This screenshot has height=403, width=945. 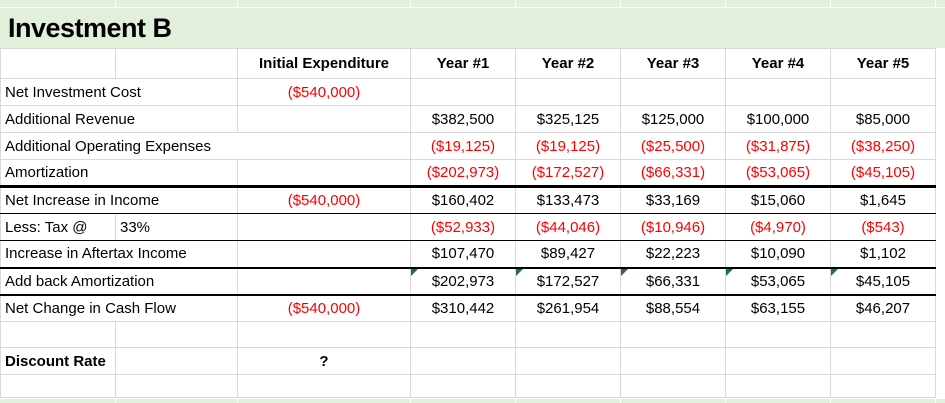 I want to click on year-2-value-cell: $133,473, so click(x=568, y=200).